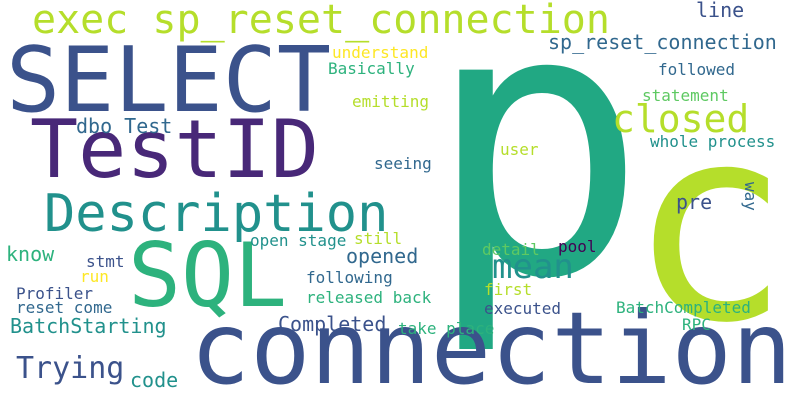 The width and height of the screenshot is (800, 400). I want to click on cloud-word-run: run, so click(94, 276).